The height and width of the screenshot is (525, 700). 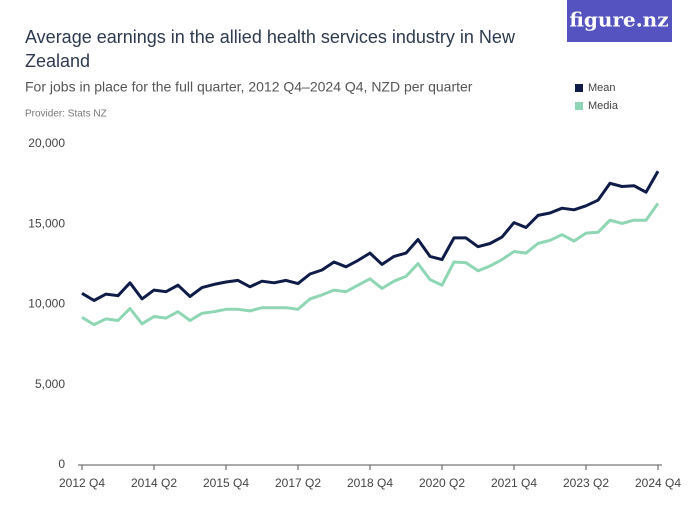 What do you see at coordinates (46, 223) in the screenshot?
I see `y-tick-label: 15,000` at bounding box center [46, 223].